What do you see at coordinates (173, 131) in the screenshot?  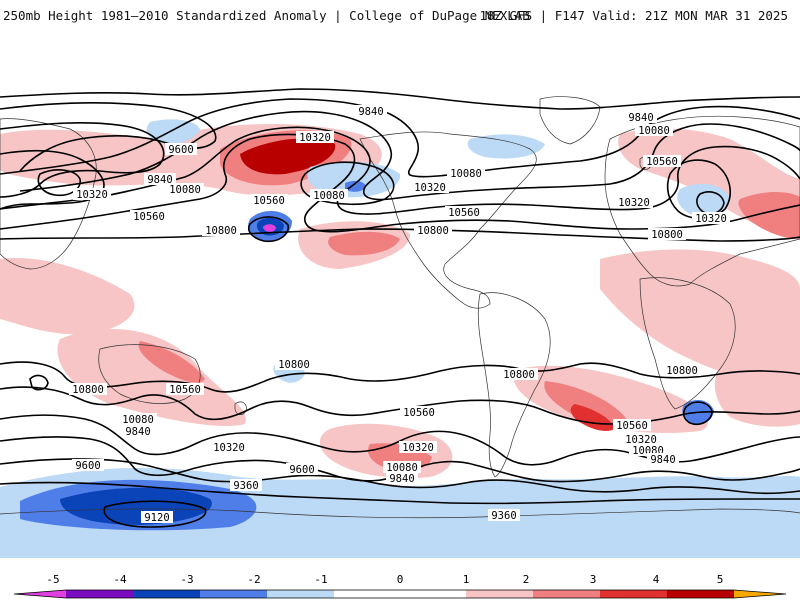 I see `negative-anomaly-gulf-alaska` at bounding box center [173, 131].